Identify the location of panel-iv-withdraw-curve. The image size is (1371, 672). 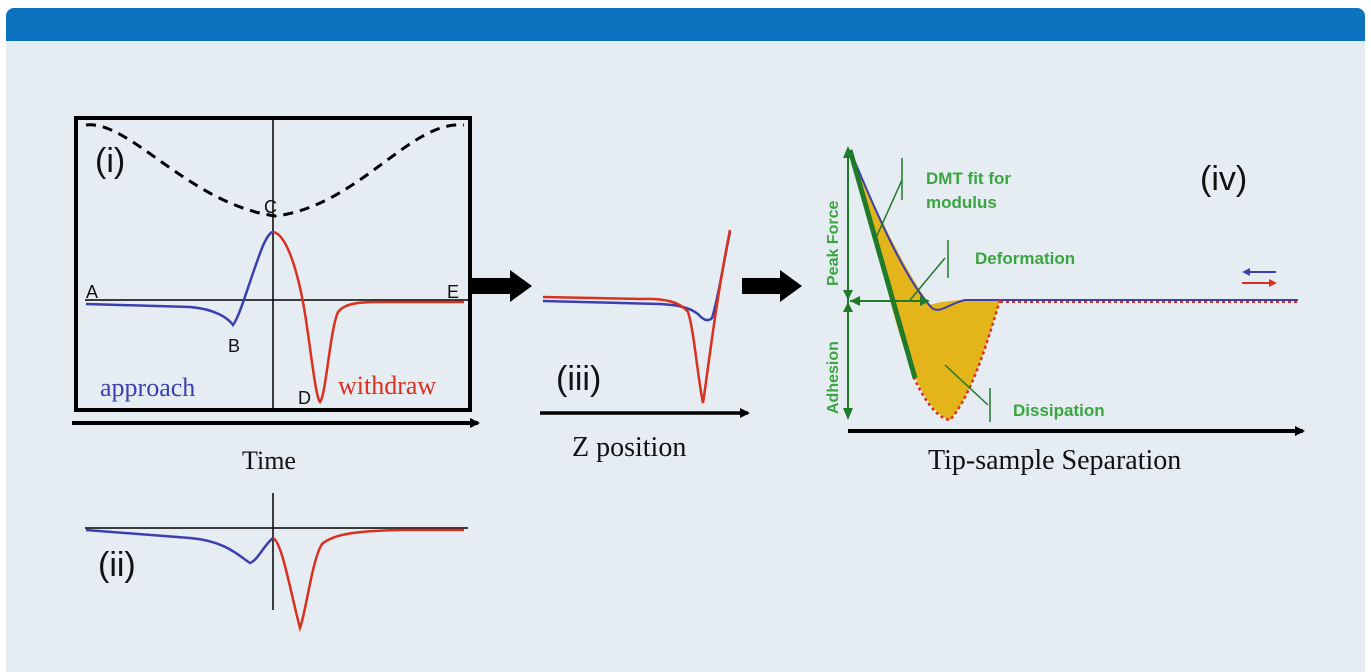
(957, 360).